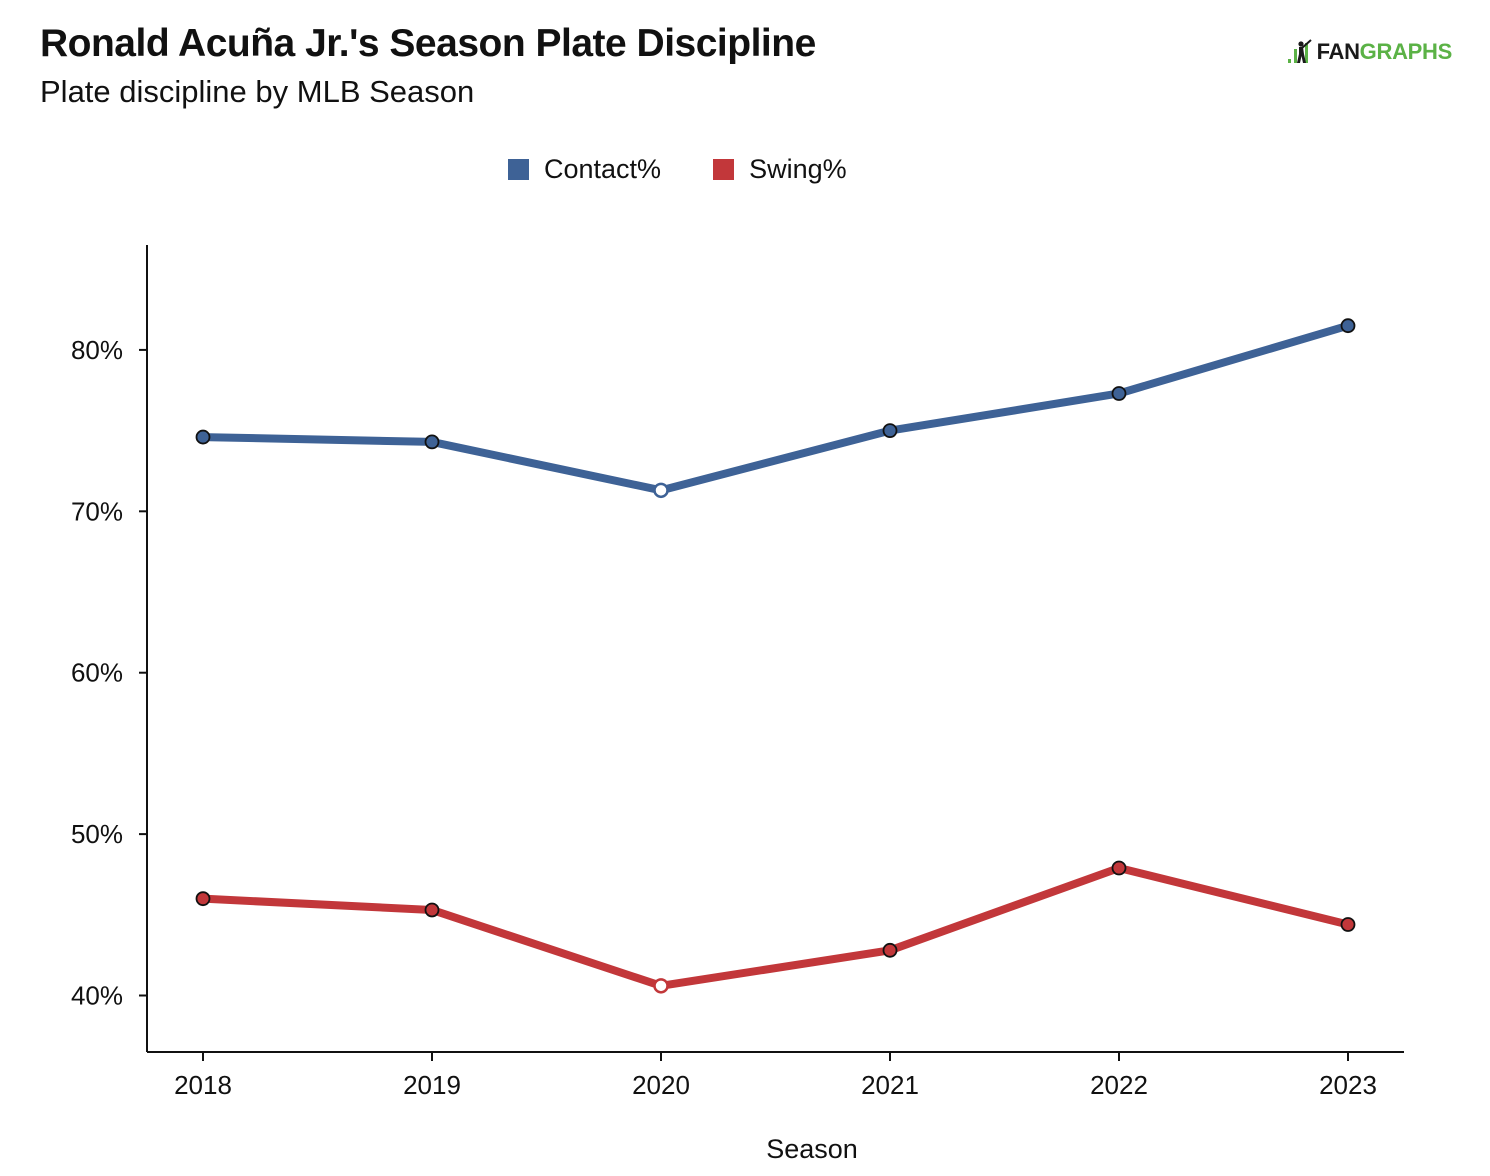  I want to click on legend-swatch-contact, so click(518, 169).